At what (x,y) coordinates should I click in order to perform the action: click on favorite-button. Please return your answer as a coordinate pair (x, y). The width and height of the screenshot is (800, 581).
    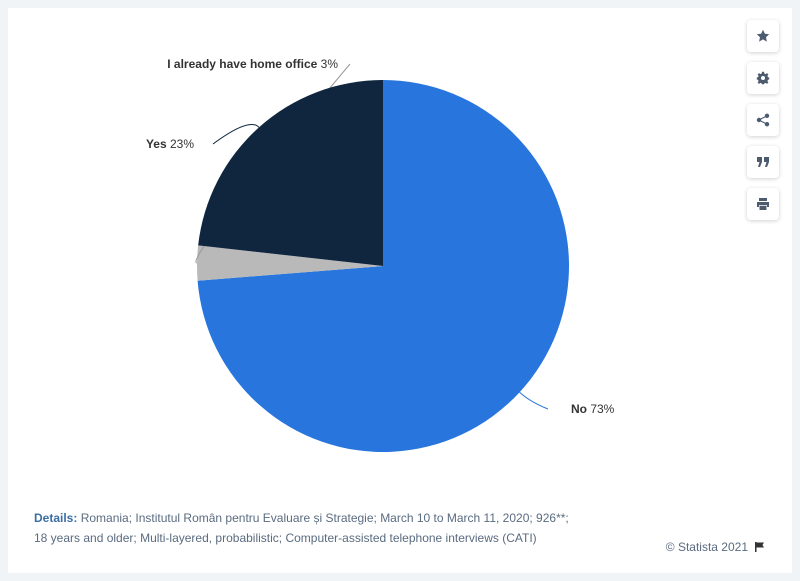
    Looking at the image, I should click on (763, 36).